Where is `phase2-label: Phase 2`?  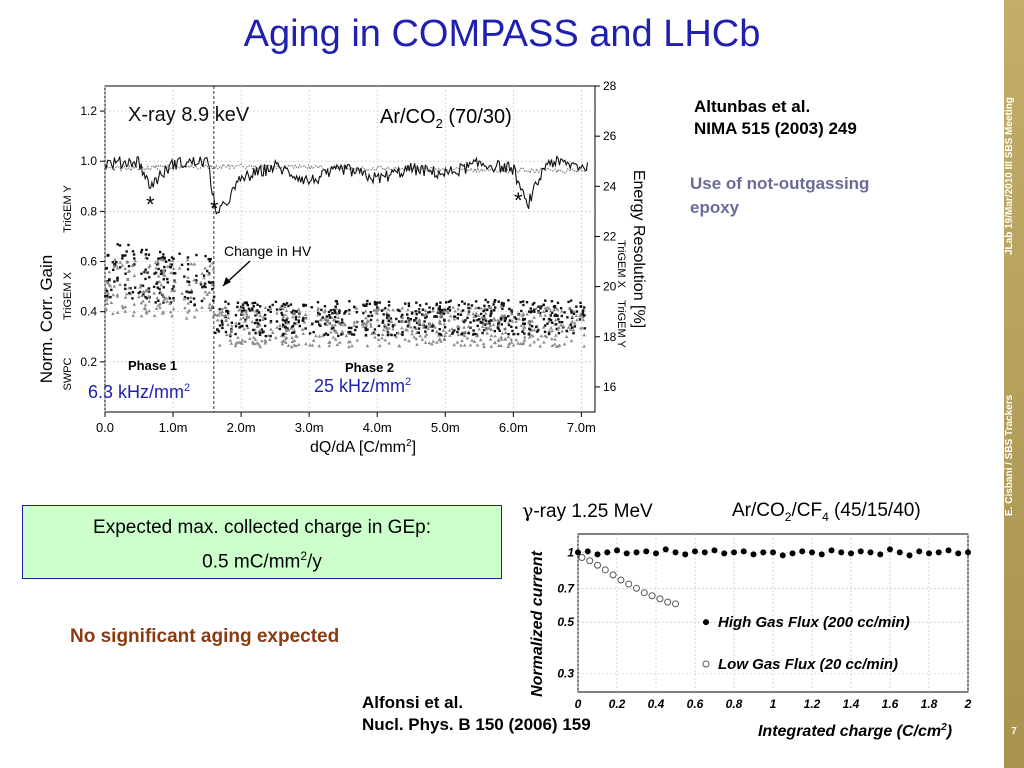
phase2-label: Phase 2 is located at coordinates (370, 367).